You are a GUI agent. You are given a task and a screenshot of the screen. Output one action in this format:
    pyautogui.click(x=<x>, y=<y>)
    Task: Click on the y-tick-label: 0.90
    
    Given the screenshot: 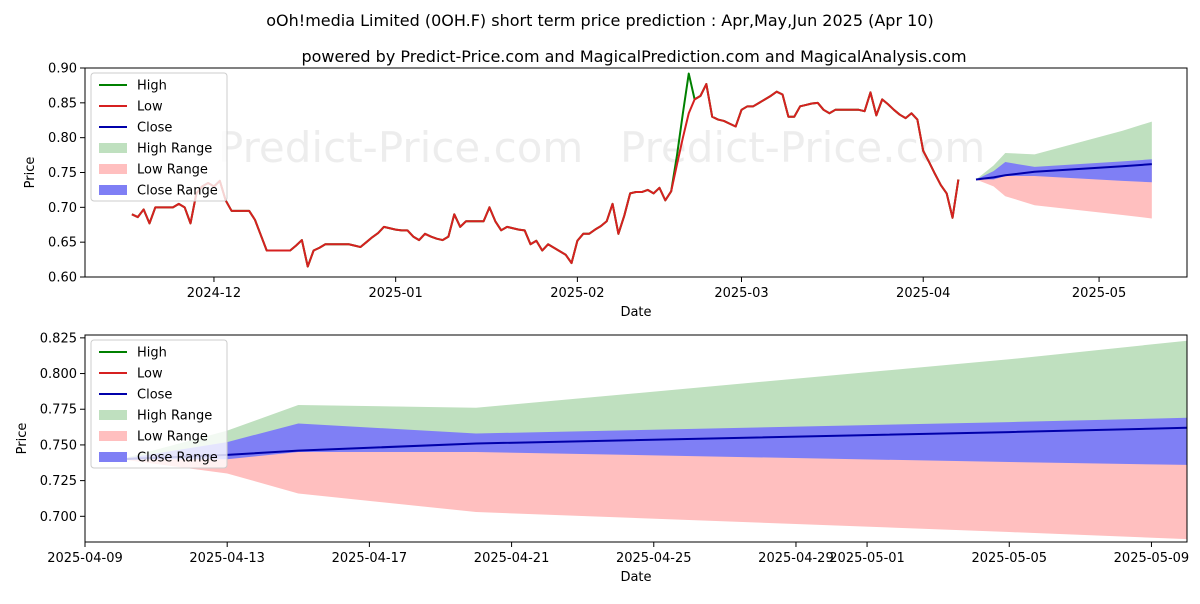 What is the action you would take?
    pyautogui.click(x=62, y=69)
    